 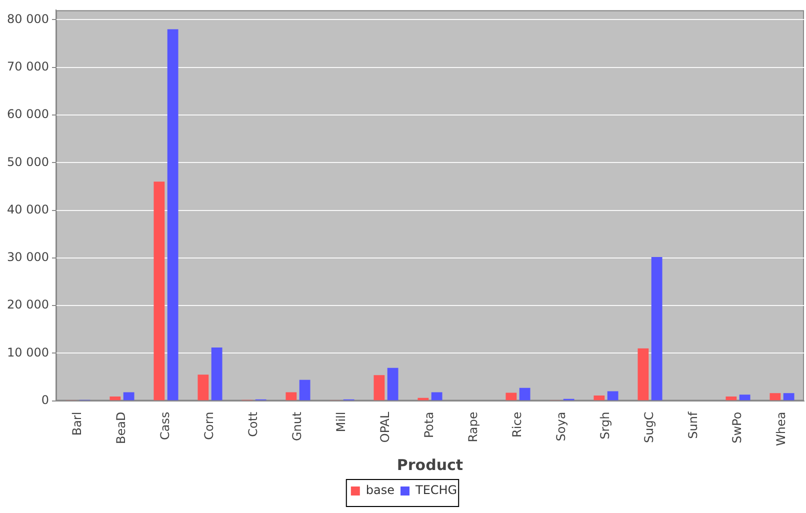 I want to click on y-tick-label: 30 000, so click(x=27, y=257).